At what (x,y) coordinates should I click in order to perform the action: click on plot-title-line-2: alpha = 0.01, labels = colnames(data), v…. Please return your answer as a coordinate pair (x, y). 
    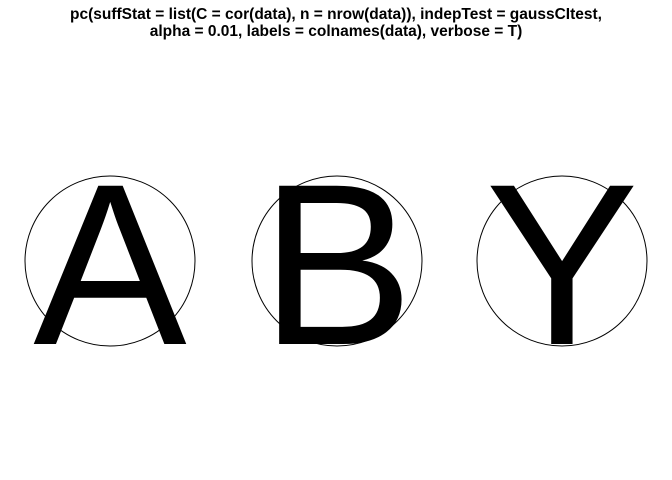
    Looking at the image, I should click on (336, 31).